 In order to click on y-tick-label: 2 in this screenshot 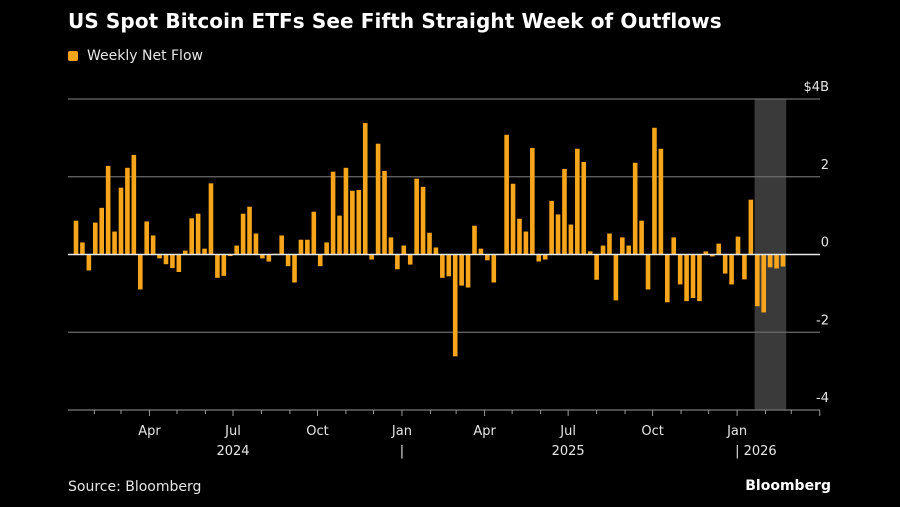, I will do `click(825, 165)`.